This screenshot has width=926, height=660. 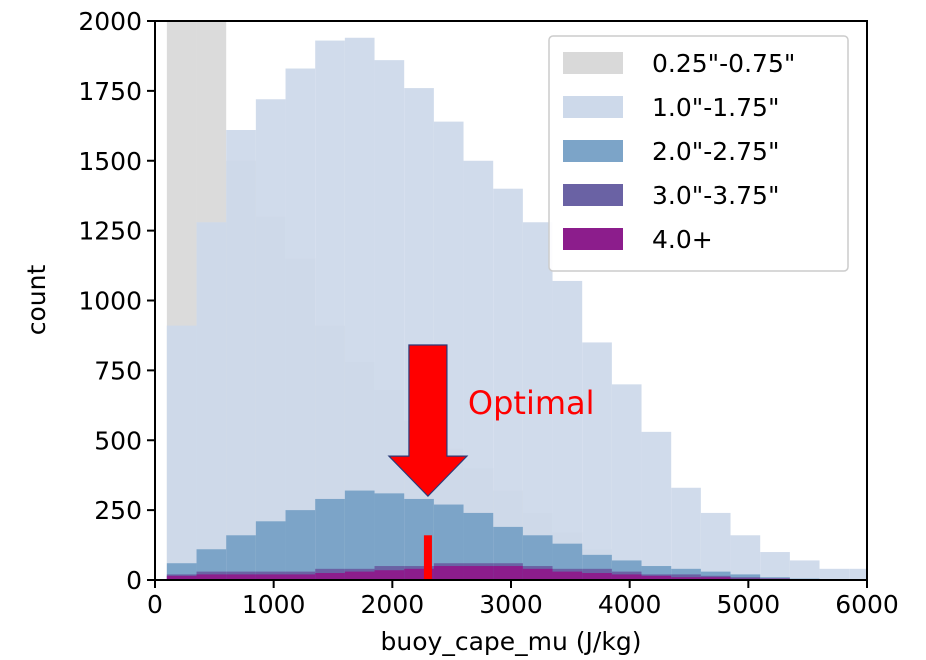 What do you see at coordinates (723, 63) in the screenshot?
I see `legend-label: 0.25"-0.75"` at bounding box center [723, 63].